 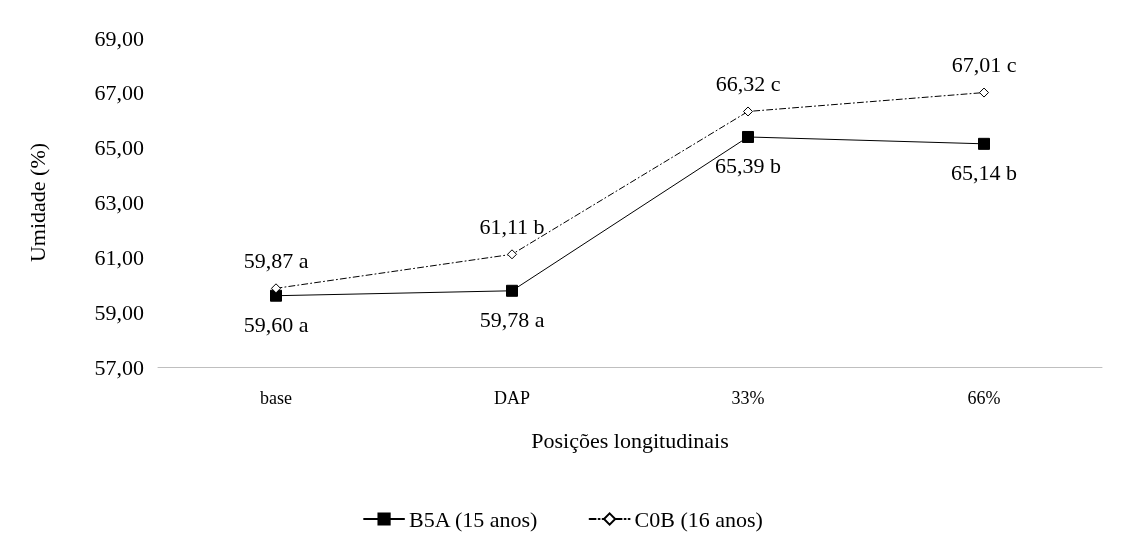 What do you see at coordinates (119, 312) in the screenshot?
I see `y-tick-label: 59,00` at bounding box center [119, 312].